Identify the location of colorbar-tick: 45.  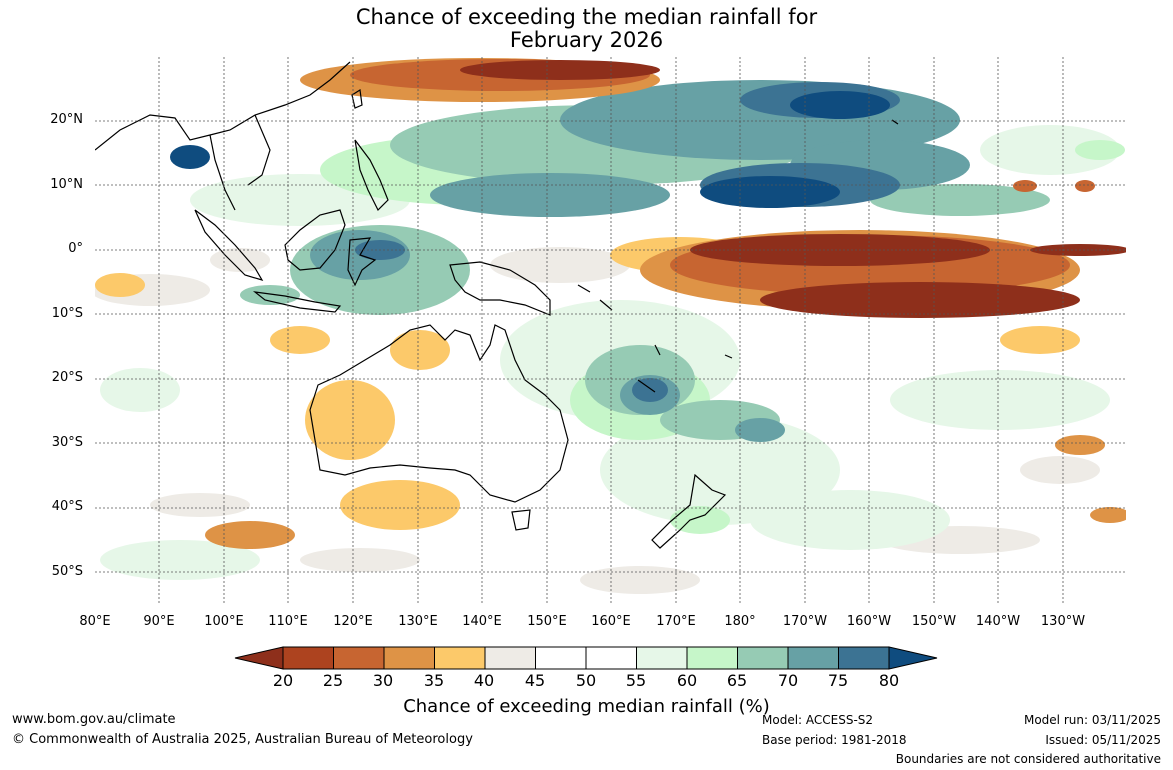
(535, 680).